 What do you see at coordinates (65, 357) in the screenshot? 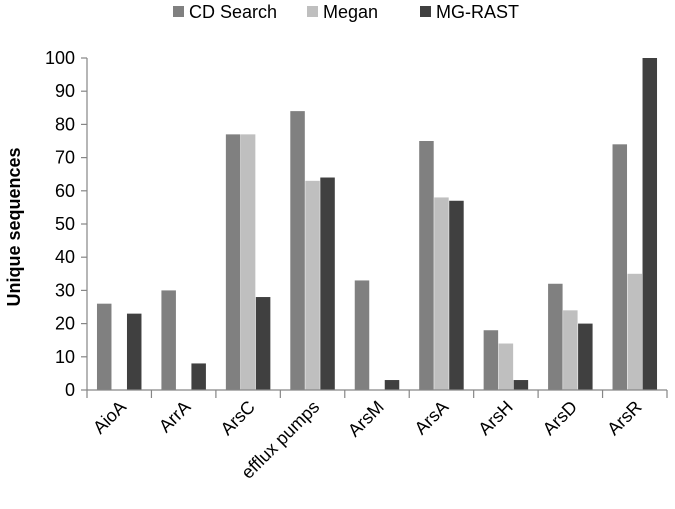
I see `y-tick-label: 10` at bounding box center [65, 357].